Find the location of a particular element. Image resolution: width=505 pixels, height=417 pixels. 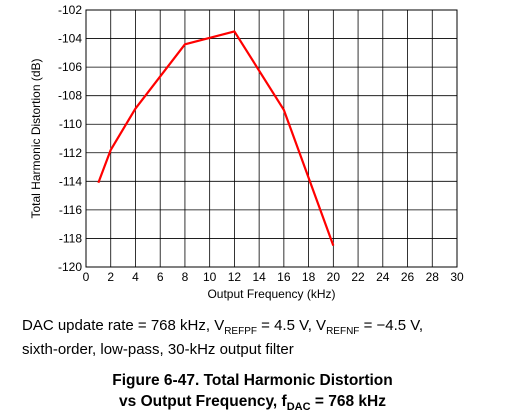

x-tick-label: 12 is located at coordinates (235, 277).